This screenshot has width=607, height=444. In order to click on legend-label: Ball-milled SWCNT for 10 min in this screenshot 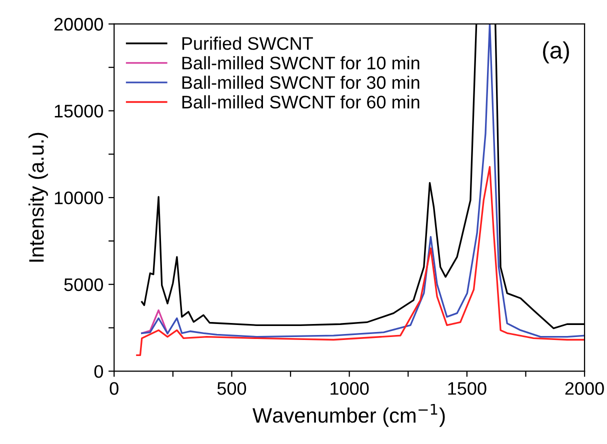, I will do `click(301, 63)`.